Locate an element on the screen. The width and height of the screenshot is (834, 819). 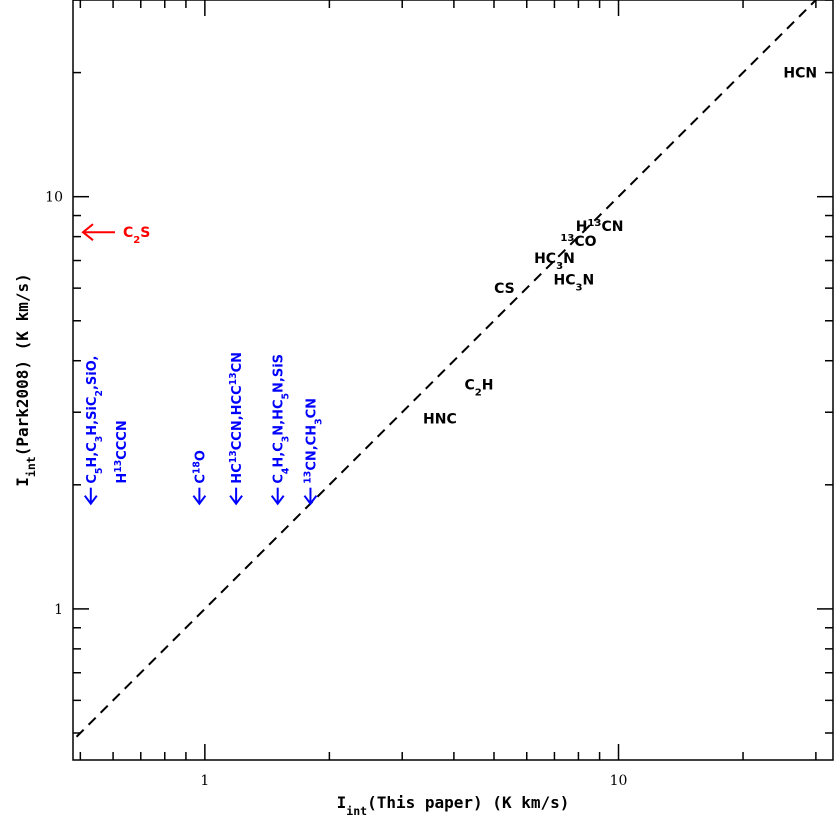
left-limit-species-label: C2S is located at coordinates (136, 235).